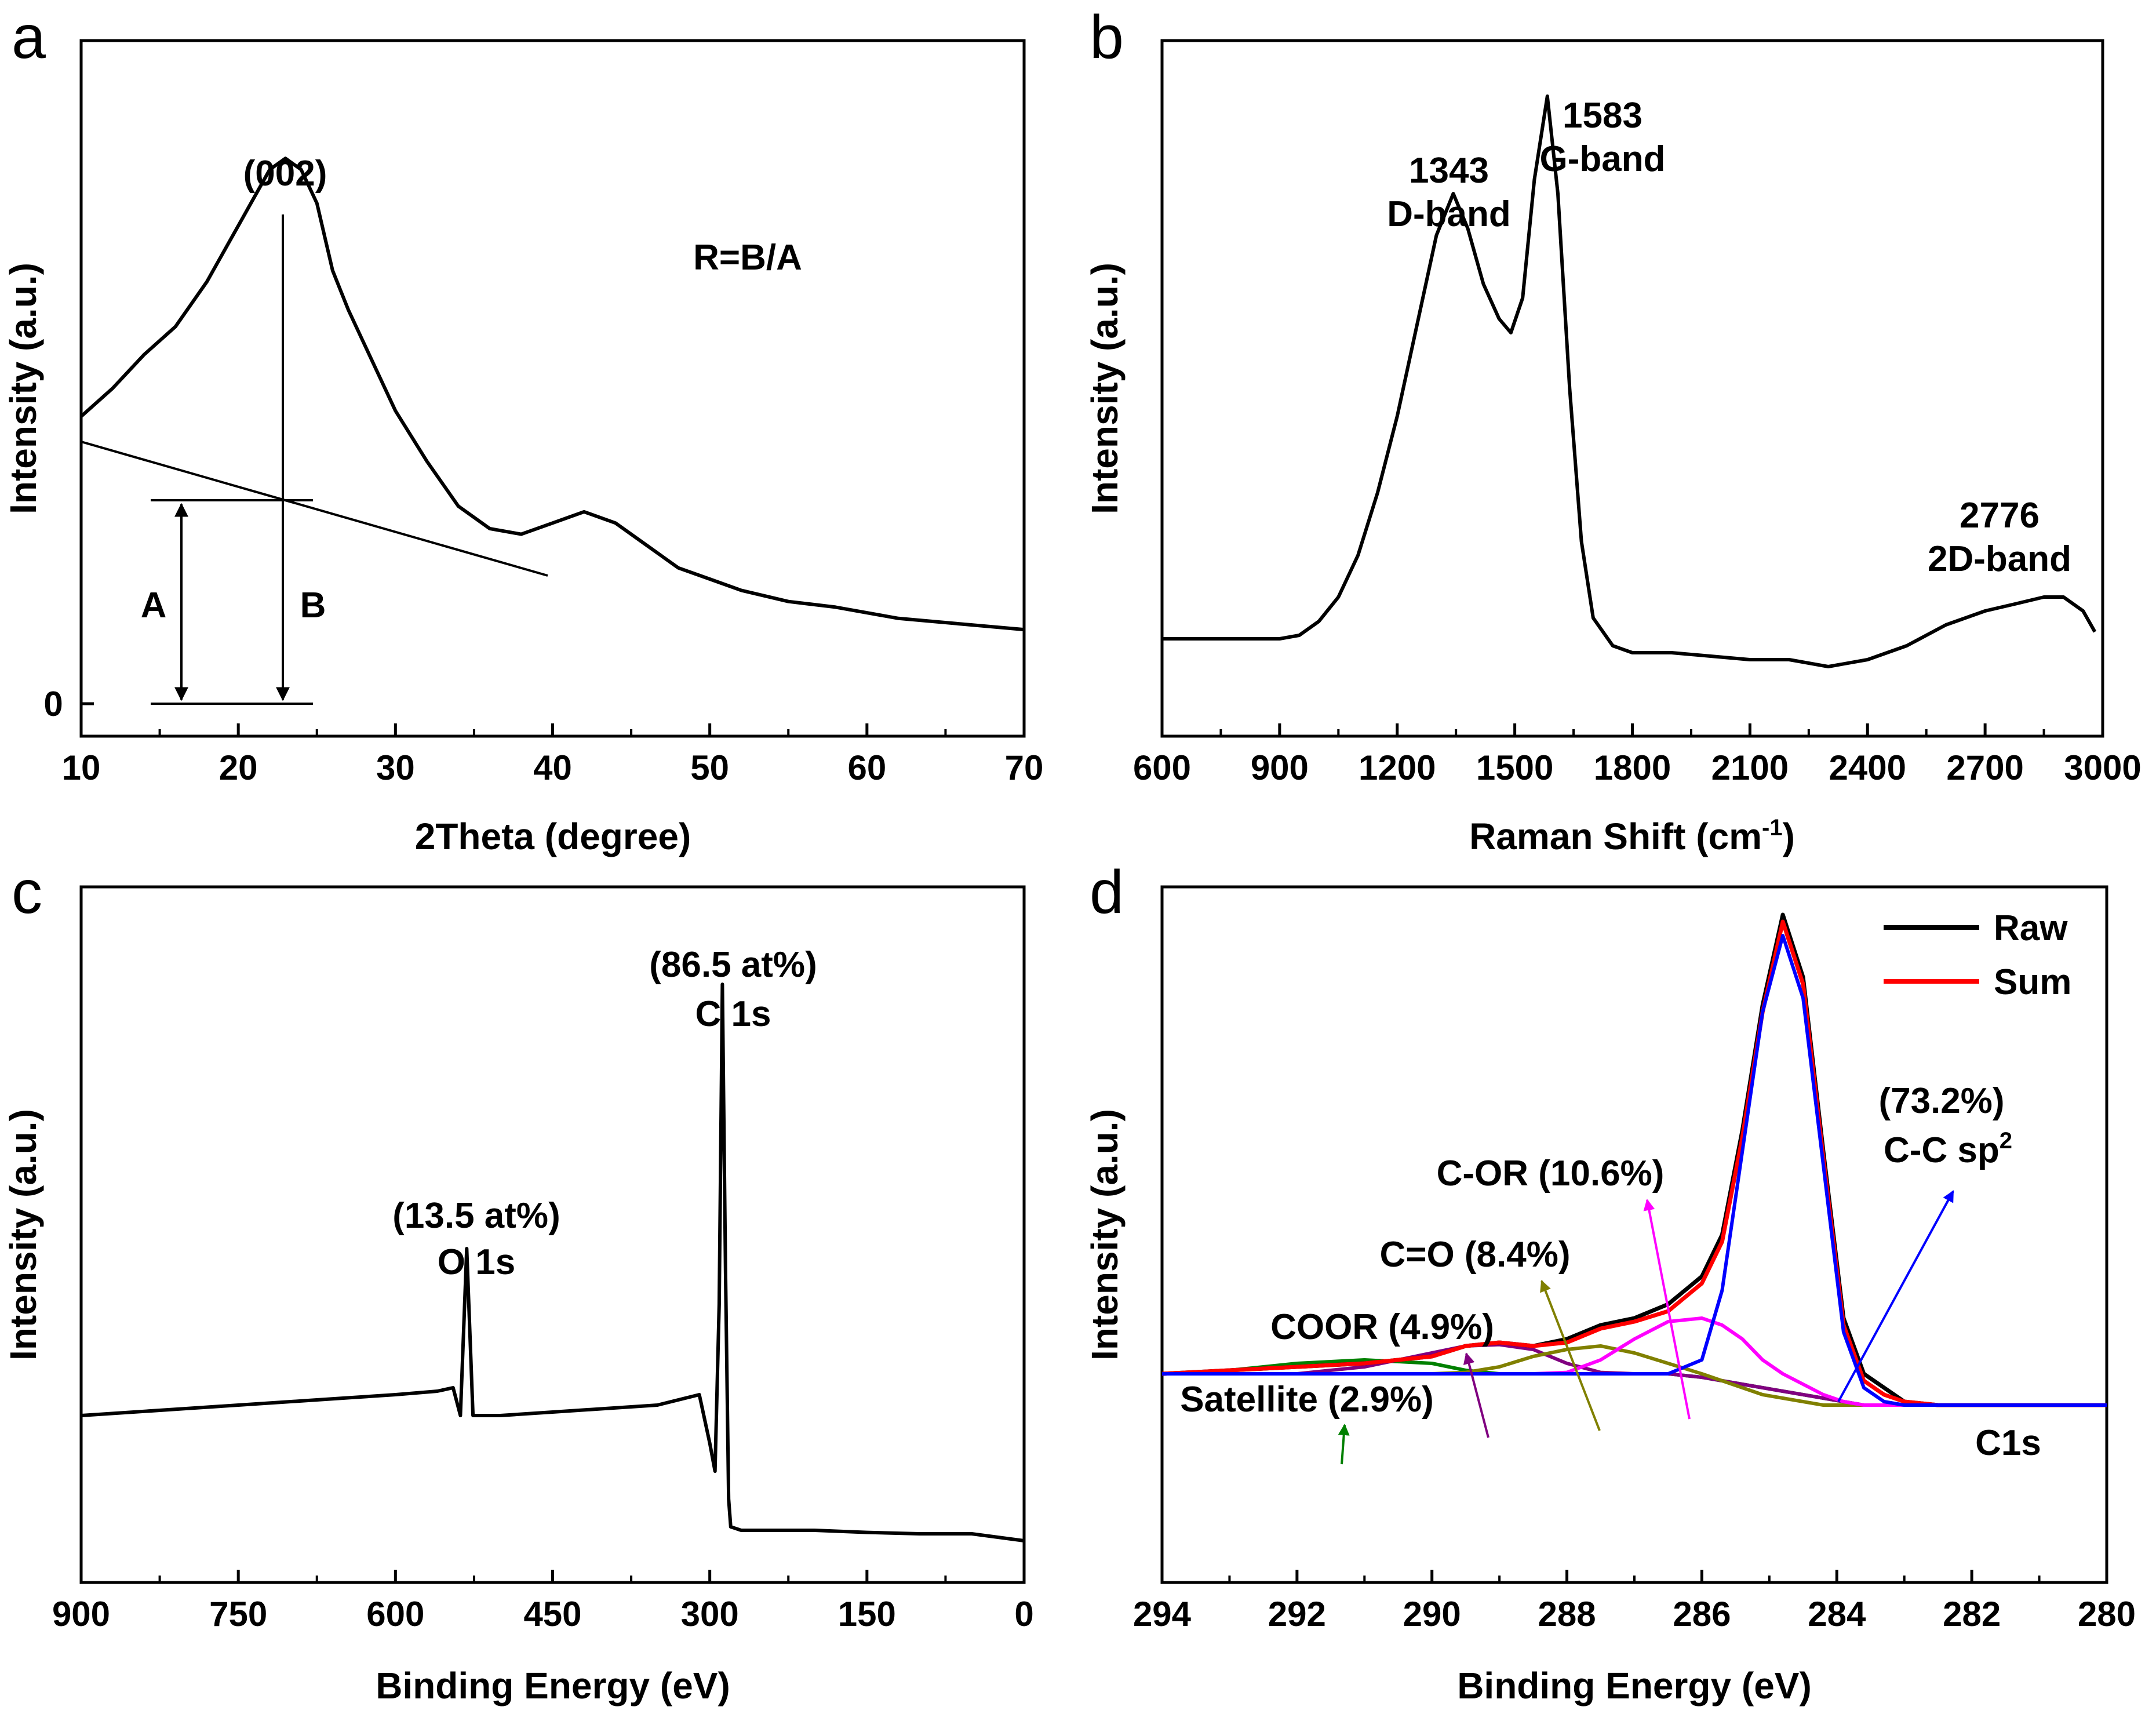 This screenshot has width=2156, height=1710. I want to click on 2d-band-name: 2D-band, so click(2000, 559).